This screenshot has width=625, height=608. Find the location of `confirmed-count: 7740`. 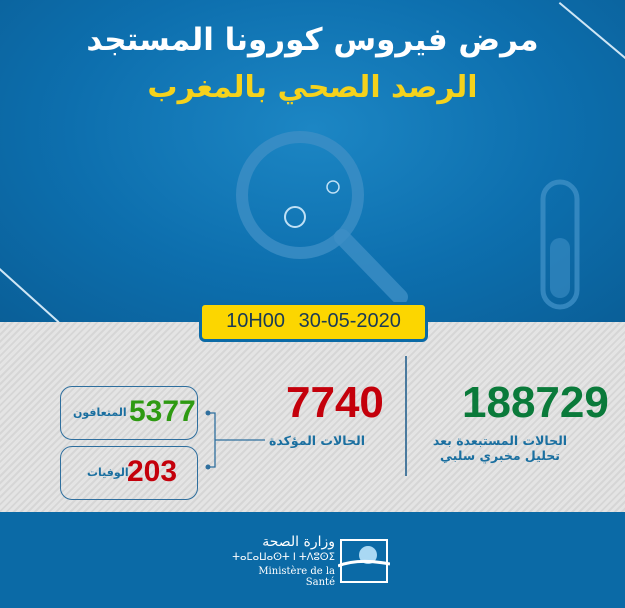

confirmed-count: 7740 is located at coordinates (335, 402).